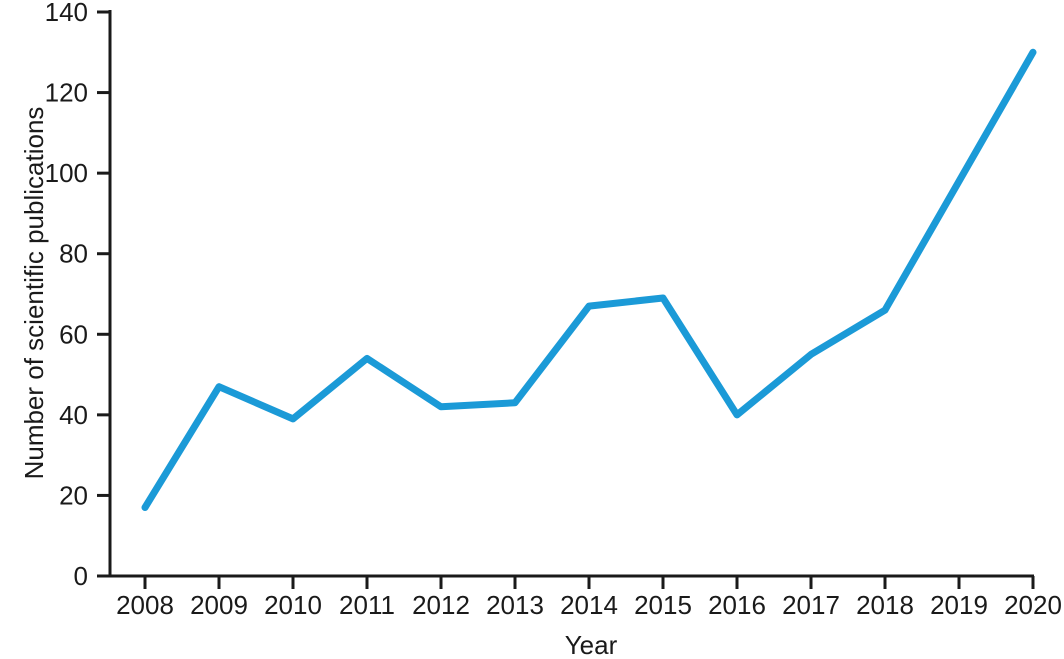  I want to click on x-tick-label: 2017, so click(811, 605).